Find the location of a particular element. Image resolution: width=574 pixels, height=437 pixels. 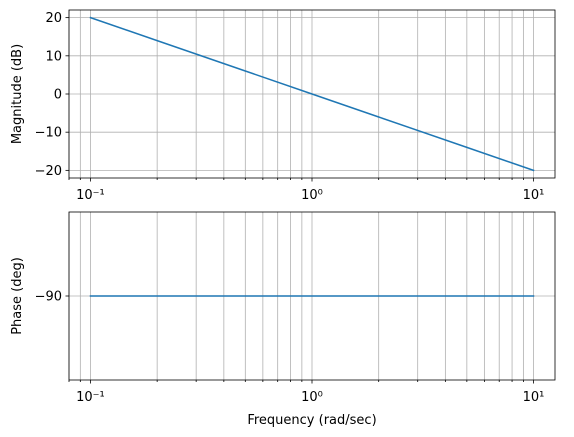

phase-ylabel: Phase (deg) is located at coordinates (17, 296).